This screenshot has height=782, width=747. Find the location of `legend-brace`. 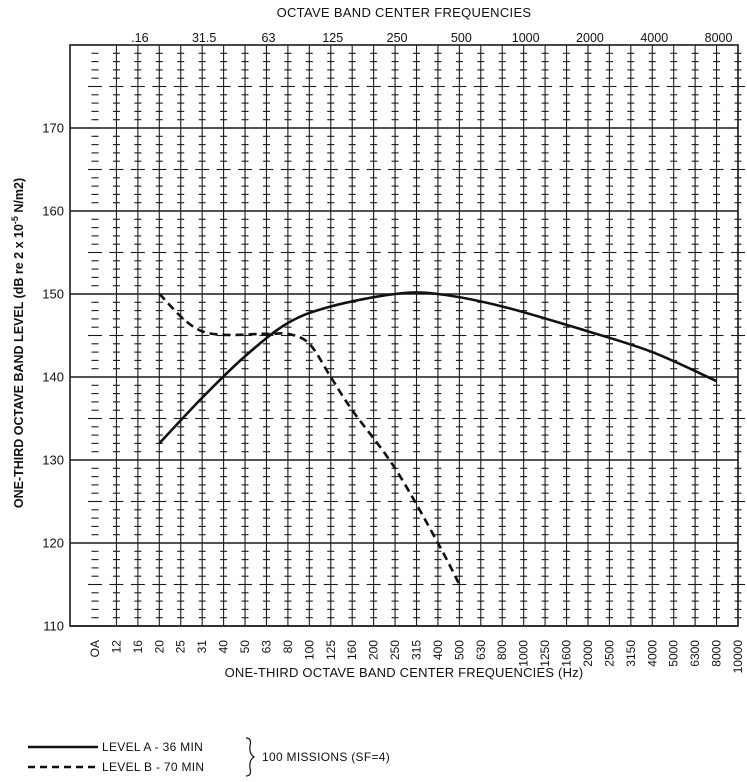

legend-brace is located at coordinates (250, 757).